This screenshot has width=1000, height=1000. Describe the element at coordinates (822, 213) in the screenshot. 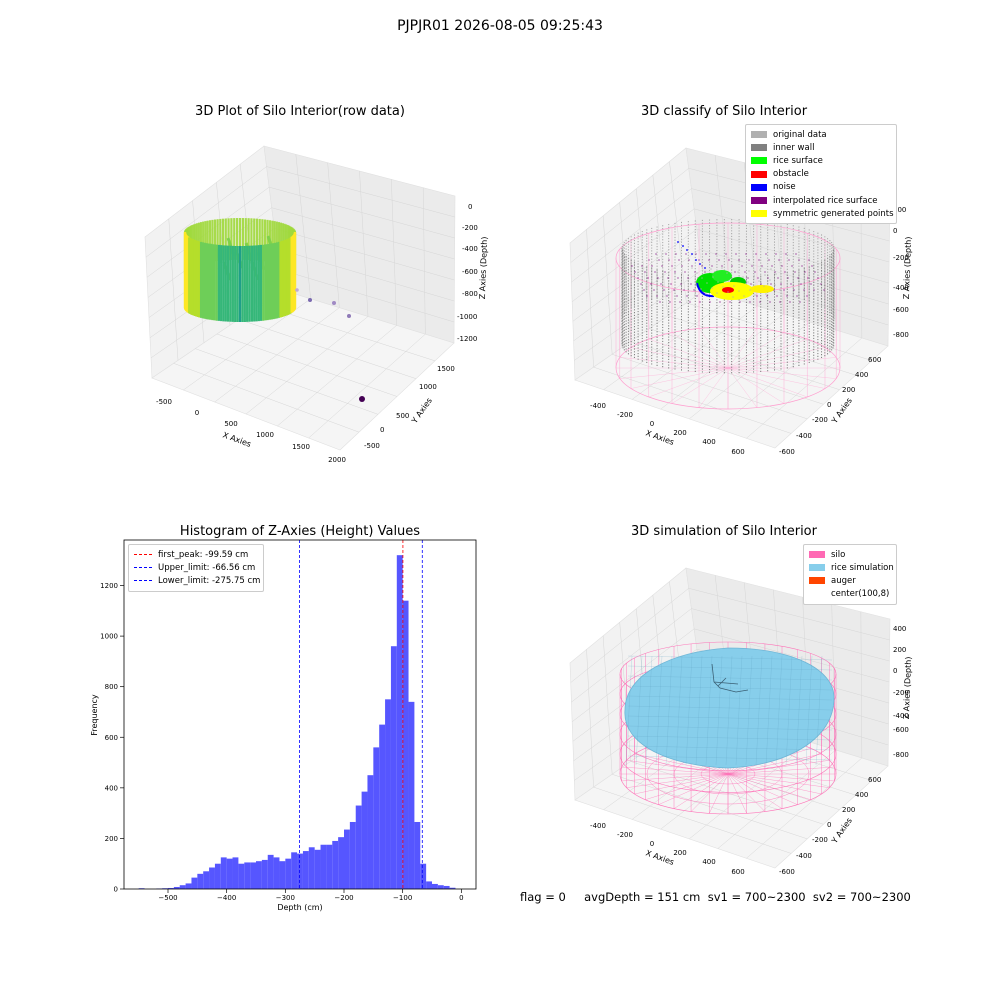

I see `legend-item: symmetric generated points` at that location.